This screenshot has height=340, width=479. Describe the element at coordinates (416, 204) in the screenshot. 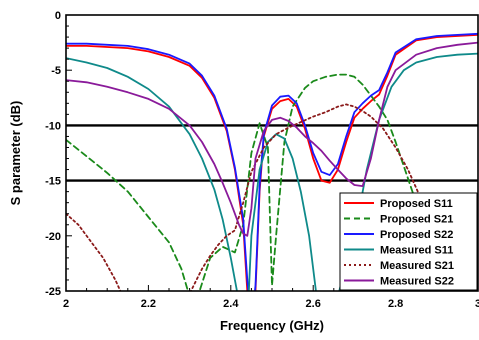

I see `legend-label-1: Proposed S11` at that location.